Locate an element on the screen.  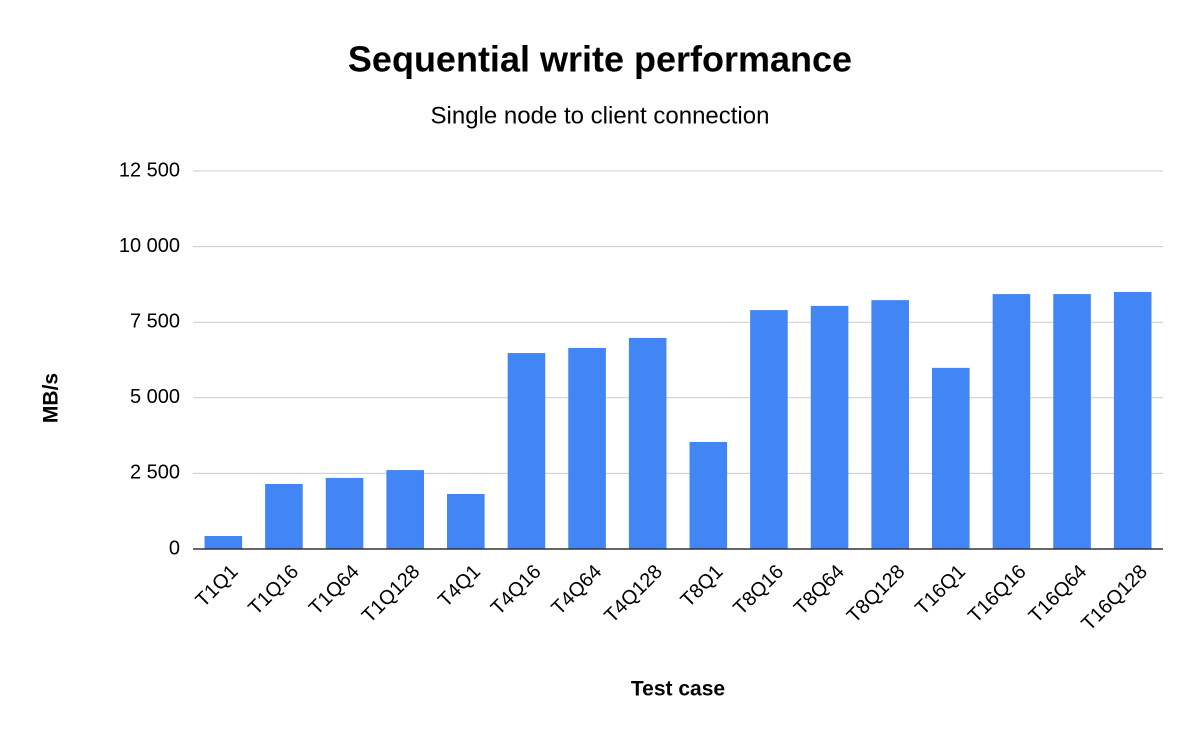
x-tick-label: T1Q1 is located at coordinates (217, 586).